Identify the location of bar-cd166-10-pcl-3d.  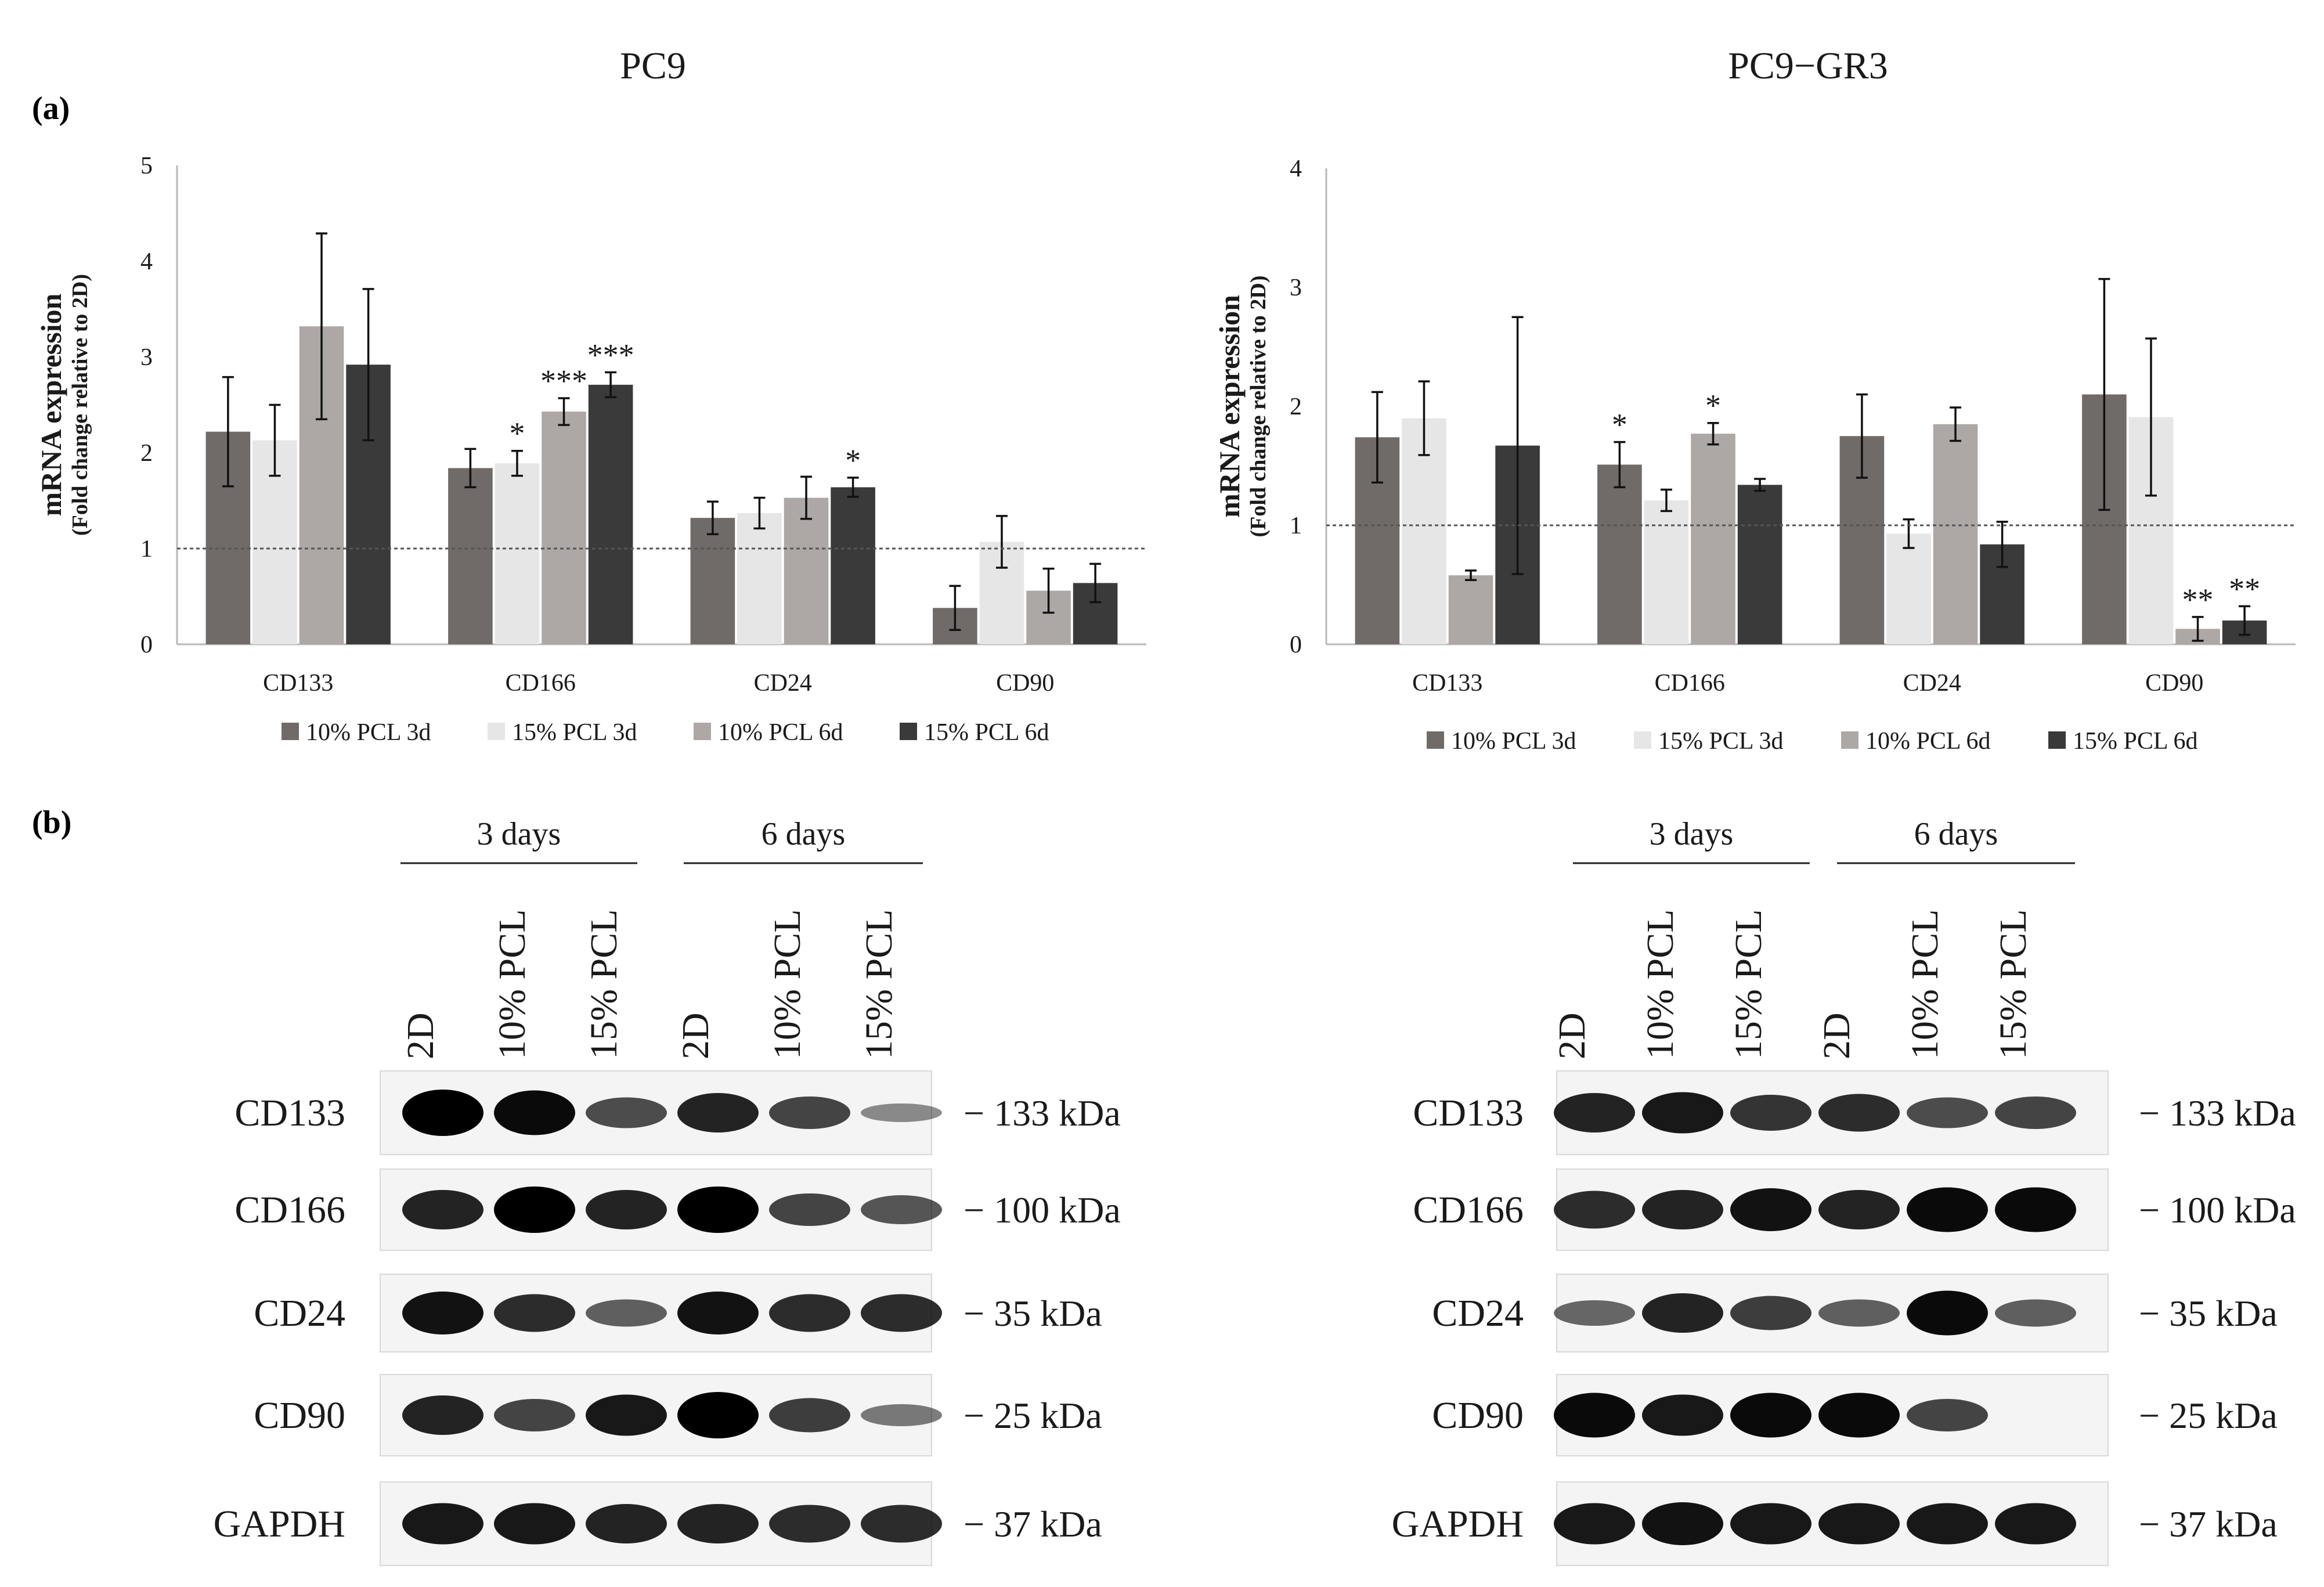
(1620, 554).